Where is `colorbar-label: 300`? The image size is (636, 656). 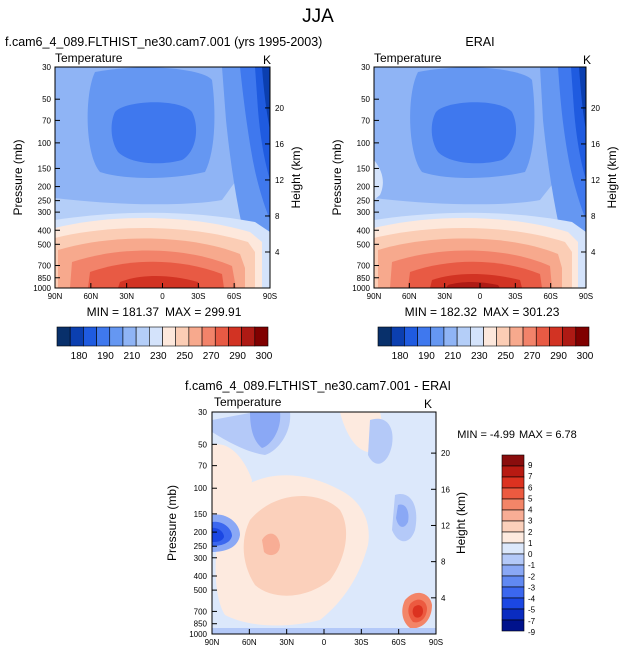
colorbar-label: 300 is located at coordinates (585, 356).